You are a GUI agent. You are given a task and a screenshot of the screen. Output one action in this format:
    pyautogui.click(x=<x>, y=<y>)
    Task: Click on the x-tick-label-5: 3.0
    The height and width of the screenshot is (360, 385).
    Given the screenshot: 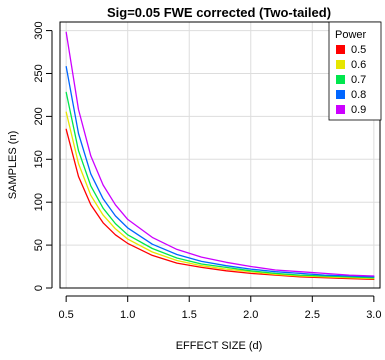 What is the action you would take?
    pyautogui.click(x=373, y=315)
    